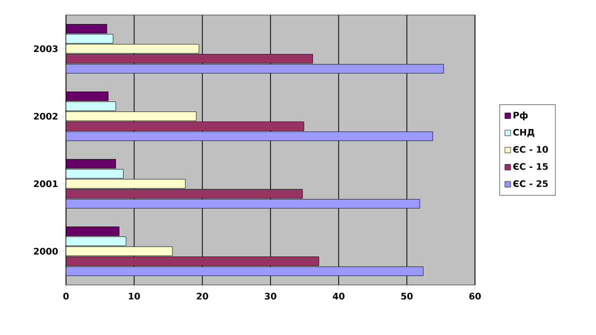 The height and width of the screenshot is (335, 596). What do you see at coordinates (530, 166) in the screenshot?
I see `legend-label: ЄС - 15` at bounding box center [530, 166].